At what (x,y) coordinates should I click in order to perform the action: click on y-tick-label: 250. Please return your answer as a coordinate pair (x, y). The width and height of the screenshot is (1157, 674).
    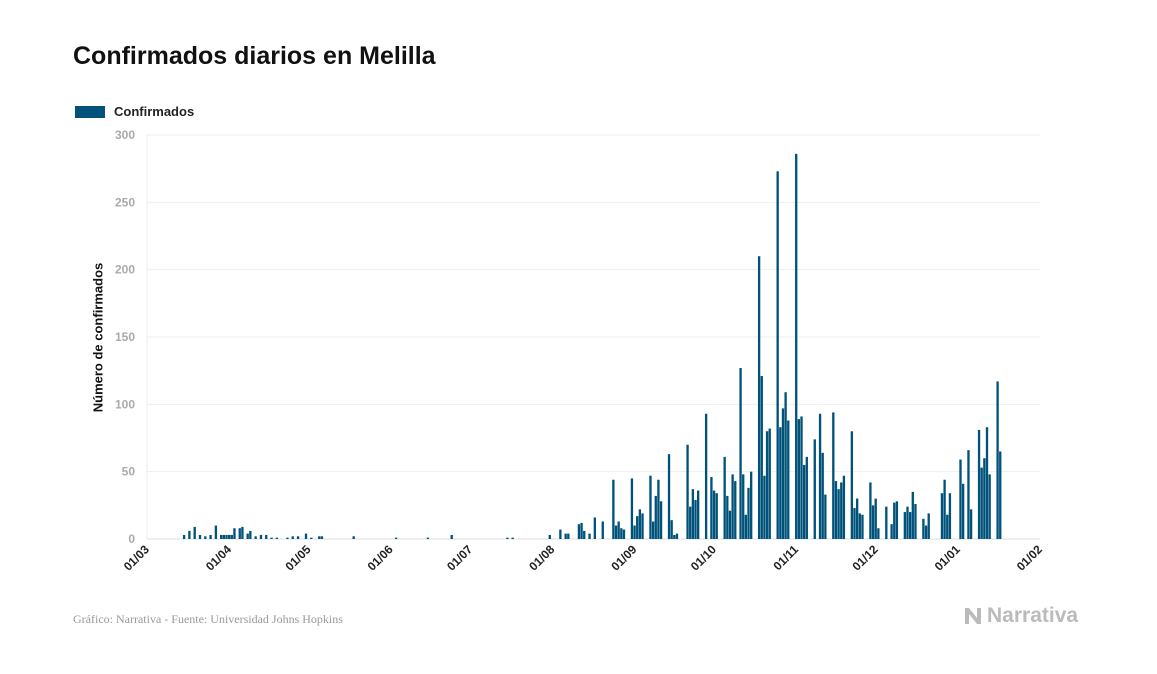
    Looking at the image, I should click on (125, 202).